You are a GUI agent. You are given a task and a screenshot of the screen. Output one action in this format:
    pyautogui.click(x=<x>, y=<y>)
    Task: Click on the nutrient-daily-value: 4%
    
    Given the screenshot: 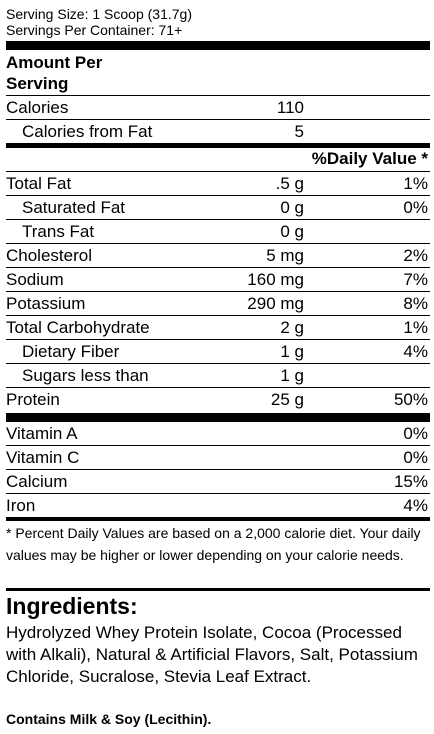 What is the action you would take?
    pyautogui.click(x=415, y=351)
    